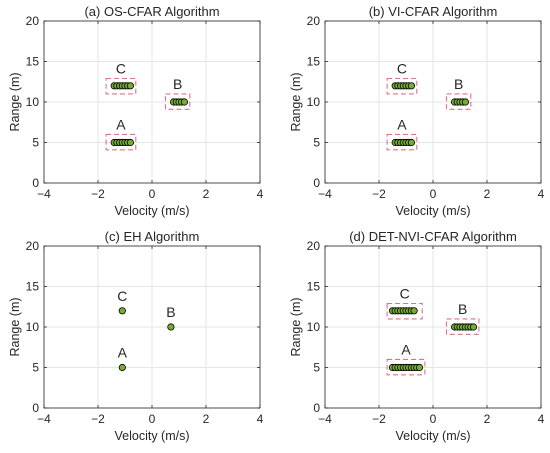 This screenshot has height=453, width=550. I want to click on chart-title: (d) DET-NVI-CFAR Algorithm, so click(433, 236).